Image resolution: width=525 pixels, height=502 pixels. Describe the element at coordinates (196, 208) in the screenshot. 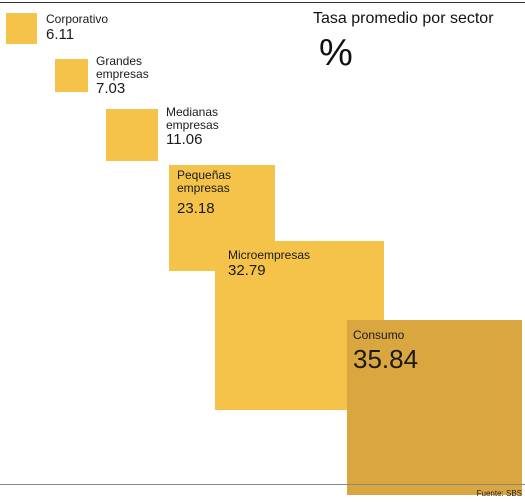

I see `value-label: 23.18` at that location.